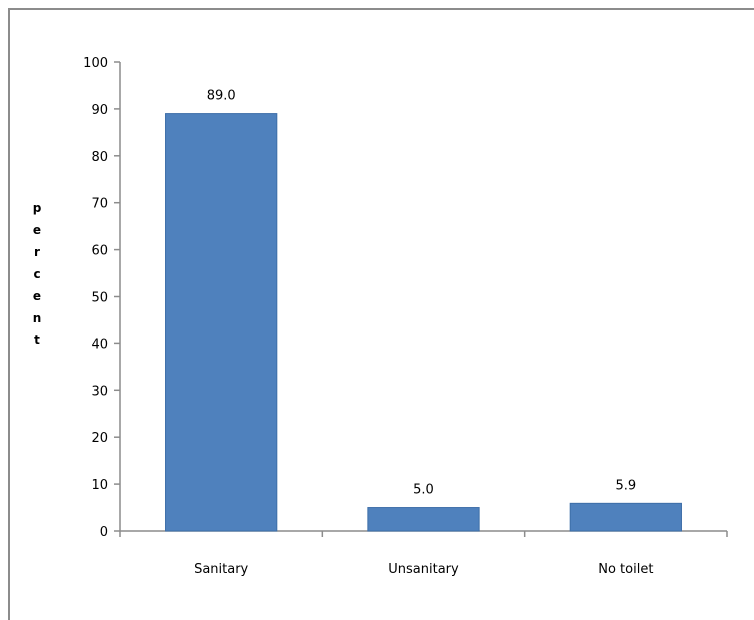 Image resolution: width=754 pixels, height=620 pixels. I want to click on y-axis-label-char: n, so click(37, 318).